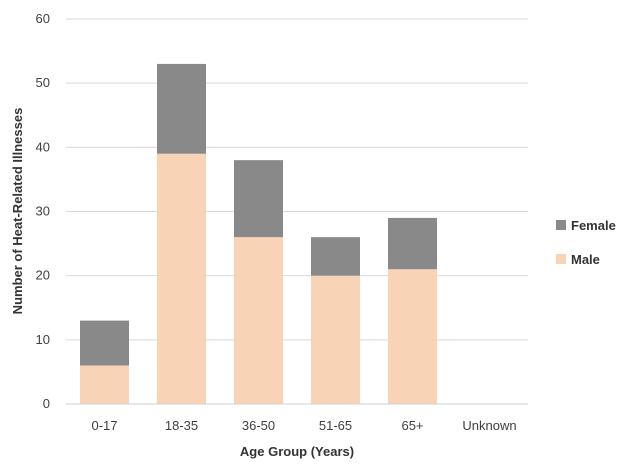  What do you see at coordinates (181, 425) in the screenshot?
I see `x-tick-label: 18-35` at bounding box center [181, 425].